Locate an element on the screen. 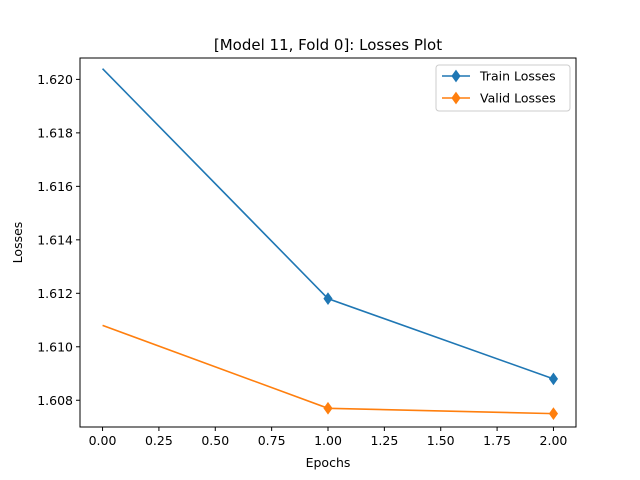  x-tick-label: 1.25 is located at coordinates (384, 440).